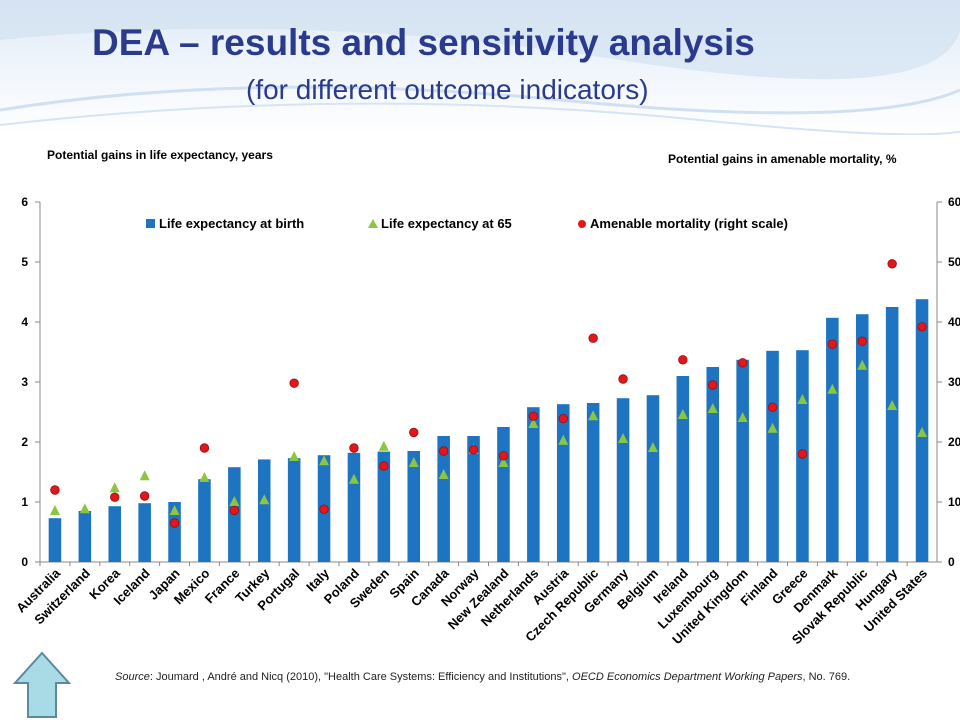  I want to click on legend-circle-label: Amenable mortality (right scale), so click(689, 223).